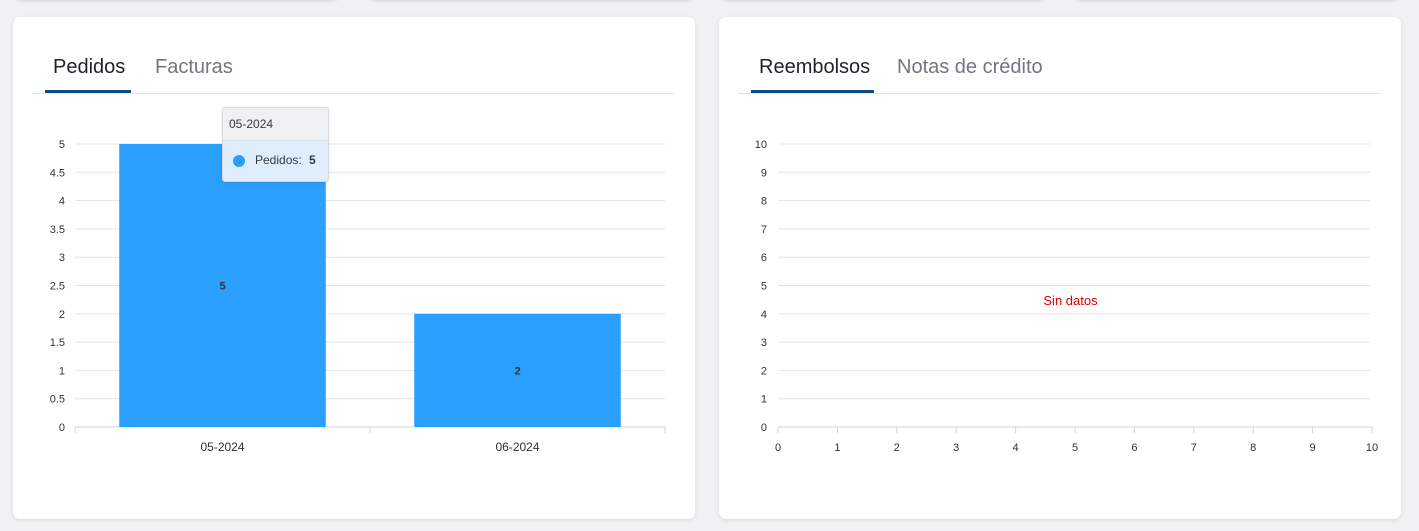 This screenshot has width=1419, height=531. Describe the element at coordinates (57, 343) in the screenshot. I see `y-tick-label: 1.5` at that location.